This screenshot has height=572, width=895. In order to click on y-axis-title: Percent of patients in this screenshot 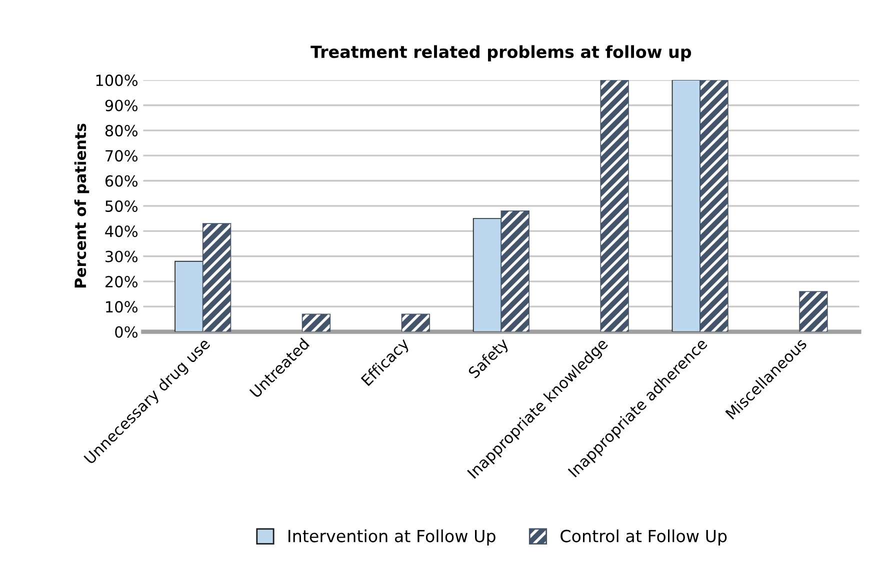, I will do `click(82, 206)`.